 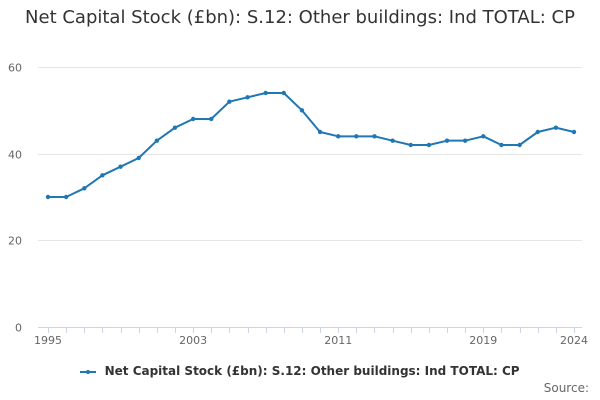 What do you see at coordinates (566, 388) in the screenshot?
I see `source-label: Source:` at bounding box center [566, 388].